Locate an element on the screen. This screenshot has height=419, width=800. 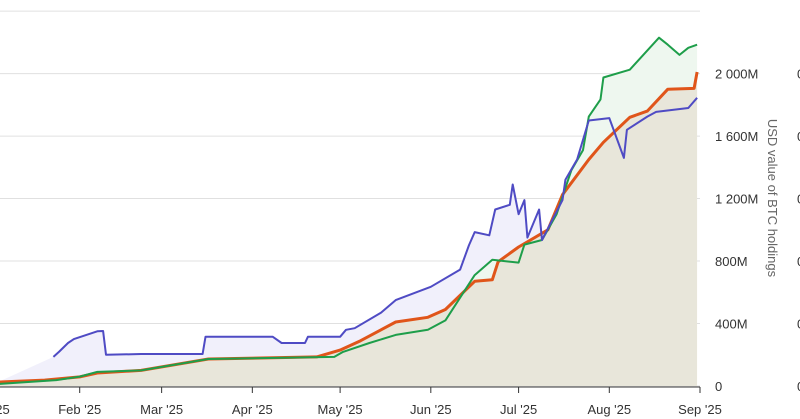
y-tick-label: 400M is located at coordinates (731, 324).